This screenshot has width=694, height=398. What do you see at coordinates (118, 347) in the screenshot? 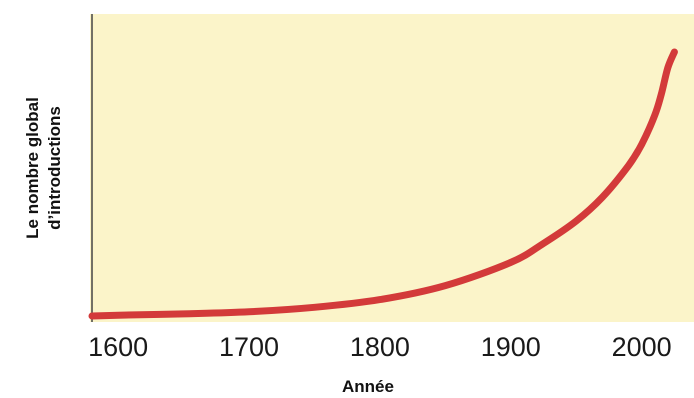
I see `x-tick-label-1600: 1600` at bounding box center [118, 347].